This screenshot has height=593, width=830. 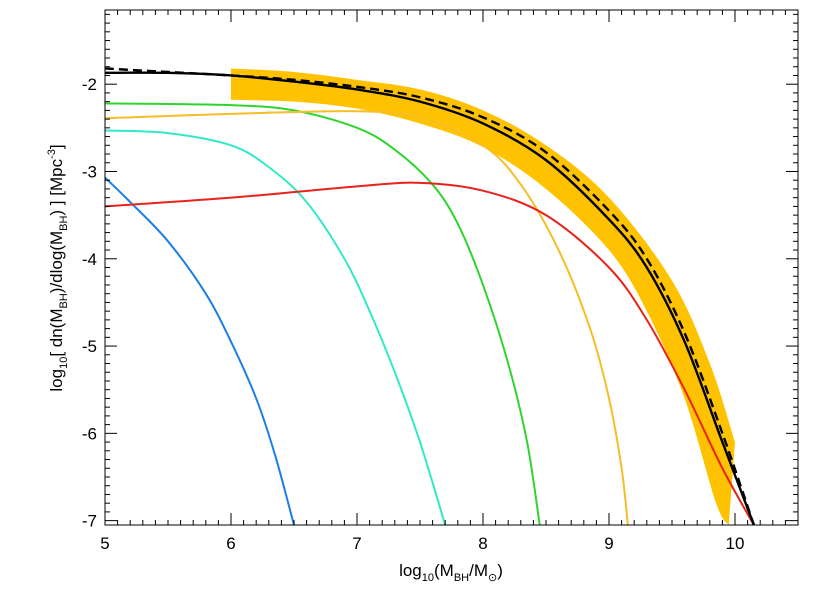 What do you see at coordinates (492, 578) in the screenshot?
I see `x-axis-label-sub2: ⊙` at bounding box center [492, 578].